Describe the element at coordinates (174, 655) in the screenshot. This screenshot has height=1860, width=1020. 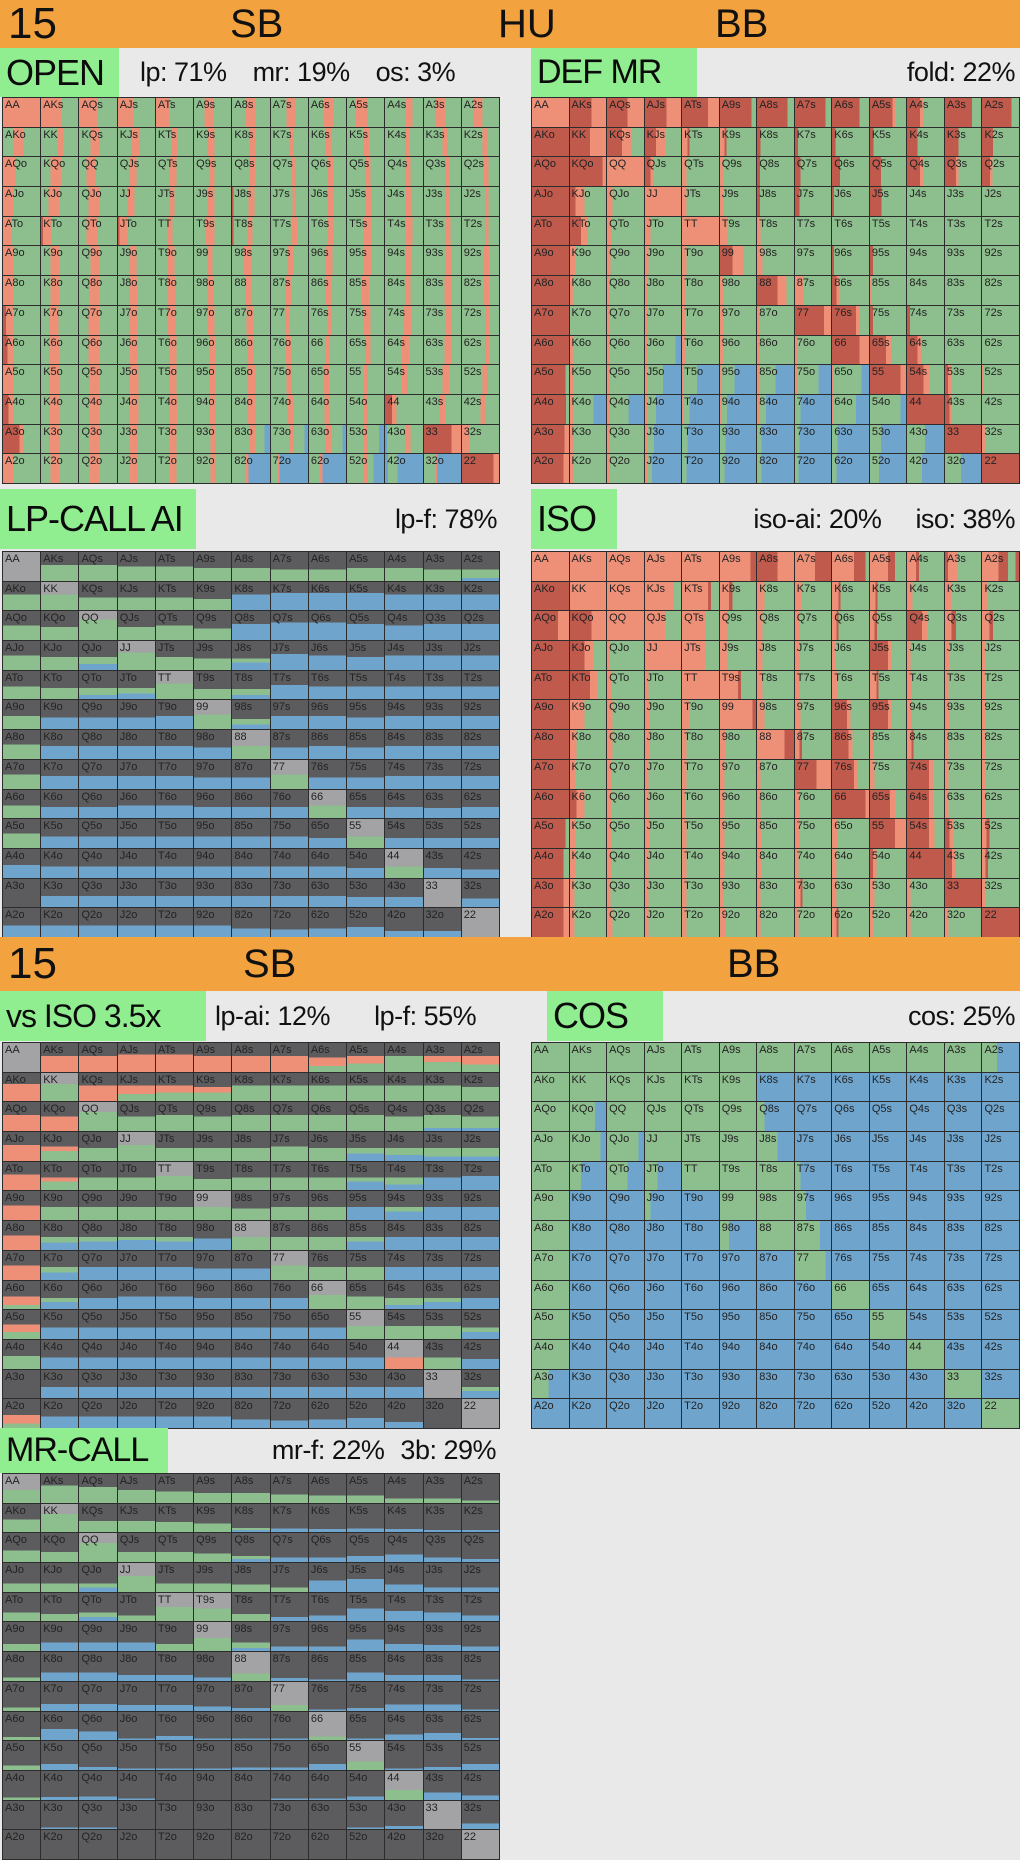
I see `hand-cell-JTs: JTs` at that location.